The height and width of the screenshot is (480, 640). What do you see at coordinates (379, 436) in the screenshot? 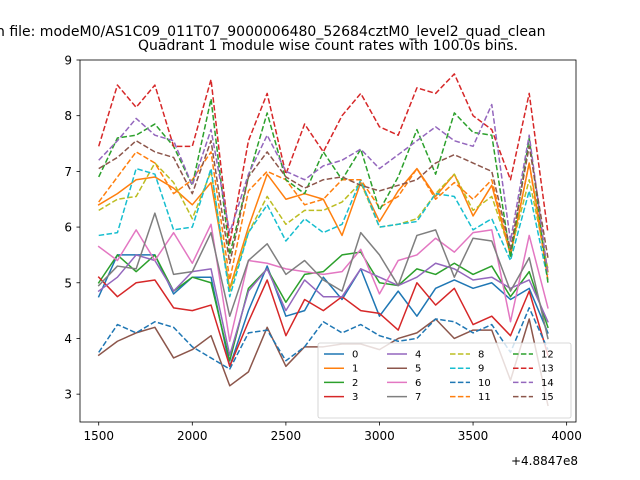
I see `x-tick-label-3000: 3000` at bounding box center [379, 436].